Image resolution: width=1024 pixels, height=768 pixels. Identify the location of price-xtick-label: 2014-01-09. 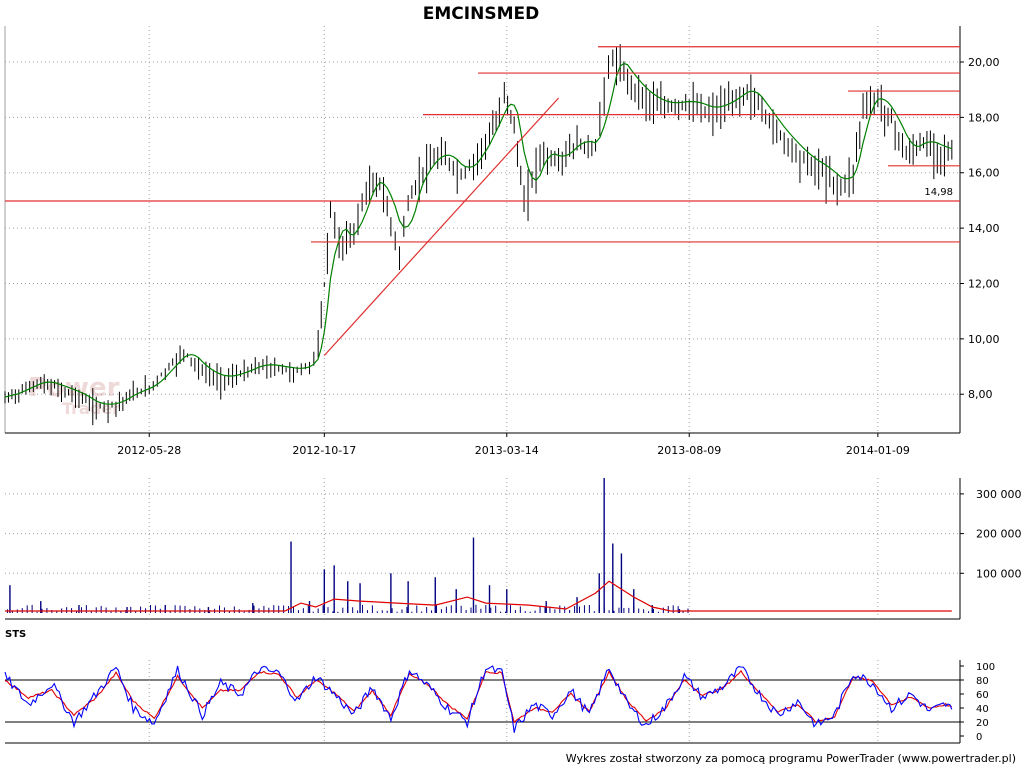
(878, 450).